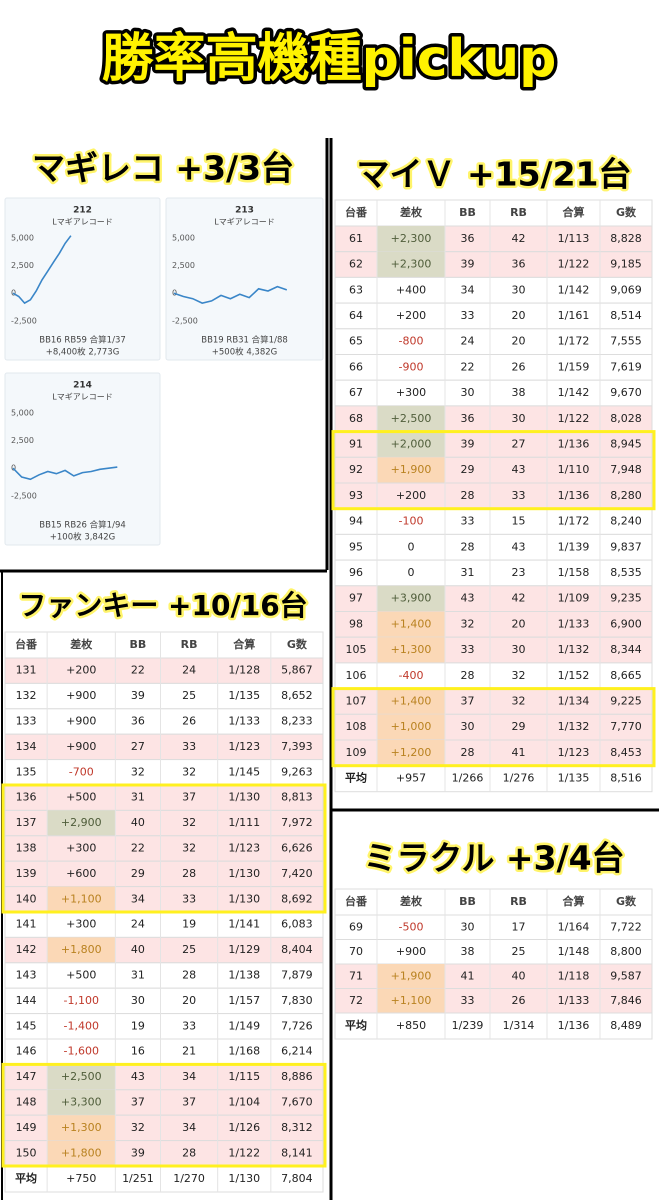  Describe the element at coordinates (356, 726) in the screenshot. I see `table-cell: 108` at that location.